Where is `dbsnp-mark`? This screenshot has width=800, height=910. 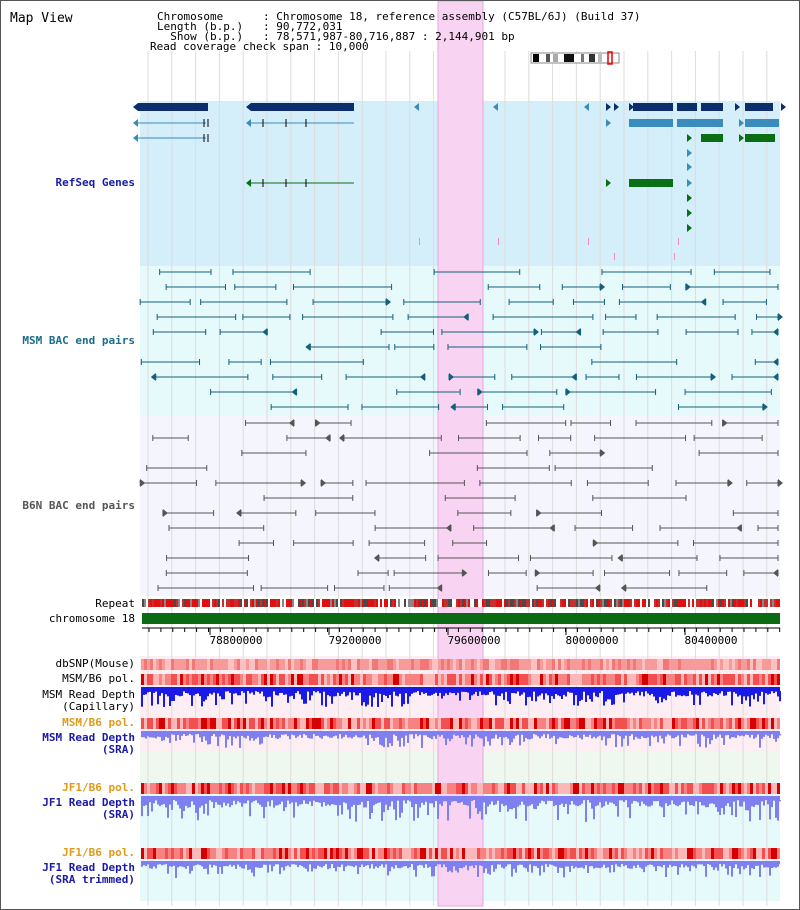
dbsnp-mark is located at coordinates (334, 664).